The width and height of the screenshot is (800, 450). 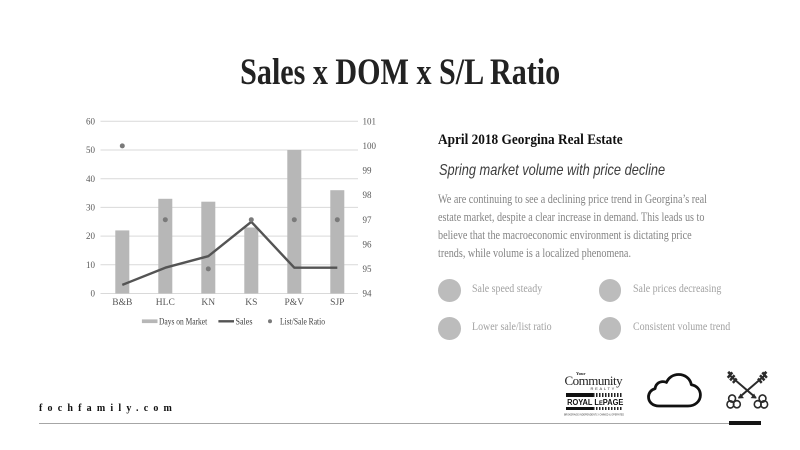 I want to click on svg-text: B&B, so click(x=122, y=303).